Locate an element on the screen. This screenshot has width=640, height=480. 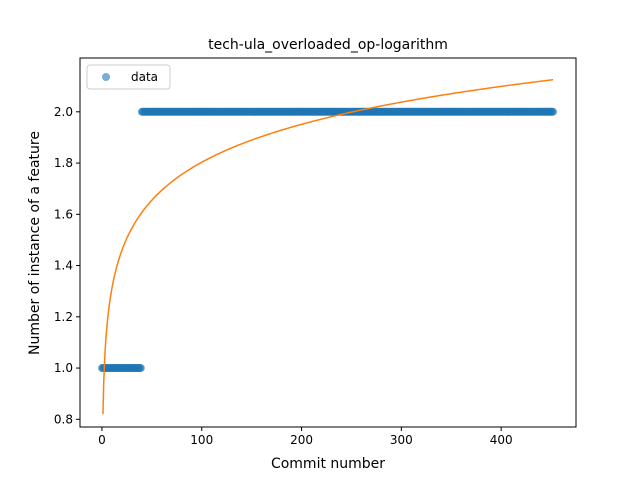
legend: data is located at coordinates (128, 77).